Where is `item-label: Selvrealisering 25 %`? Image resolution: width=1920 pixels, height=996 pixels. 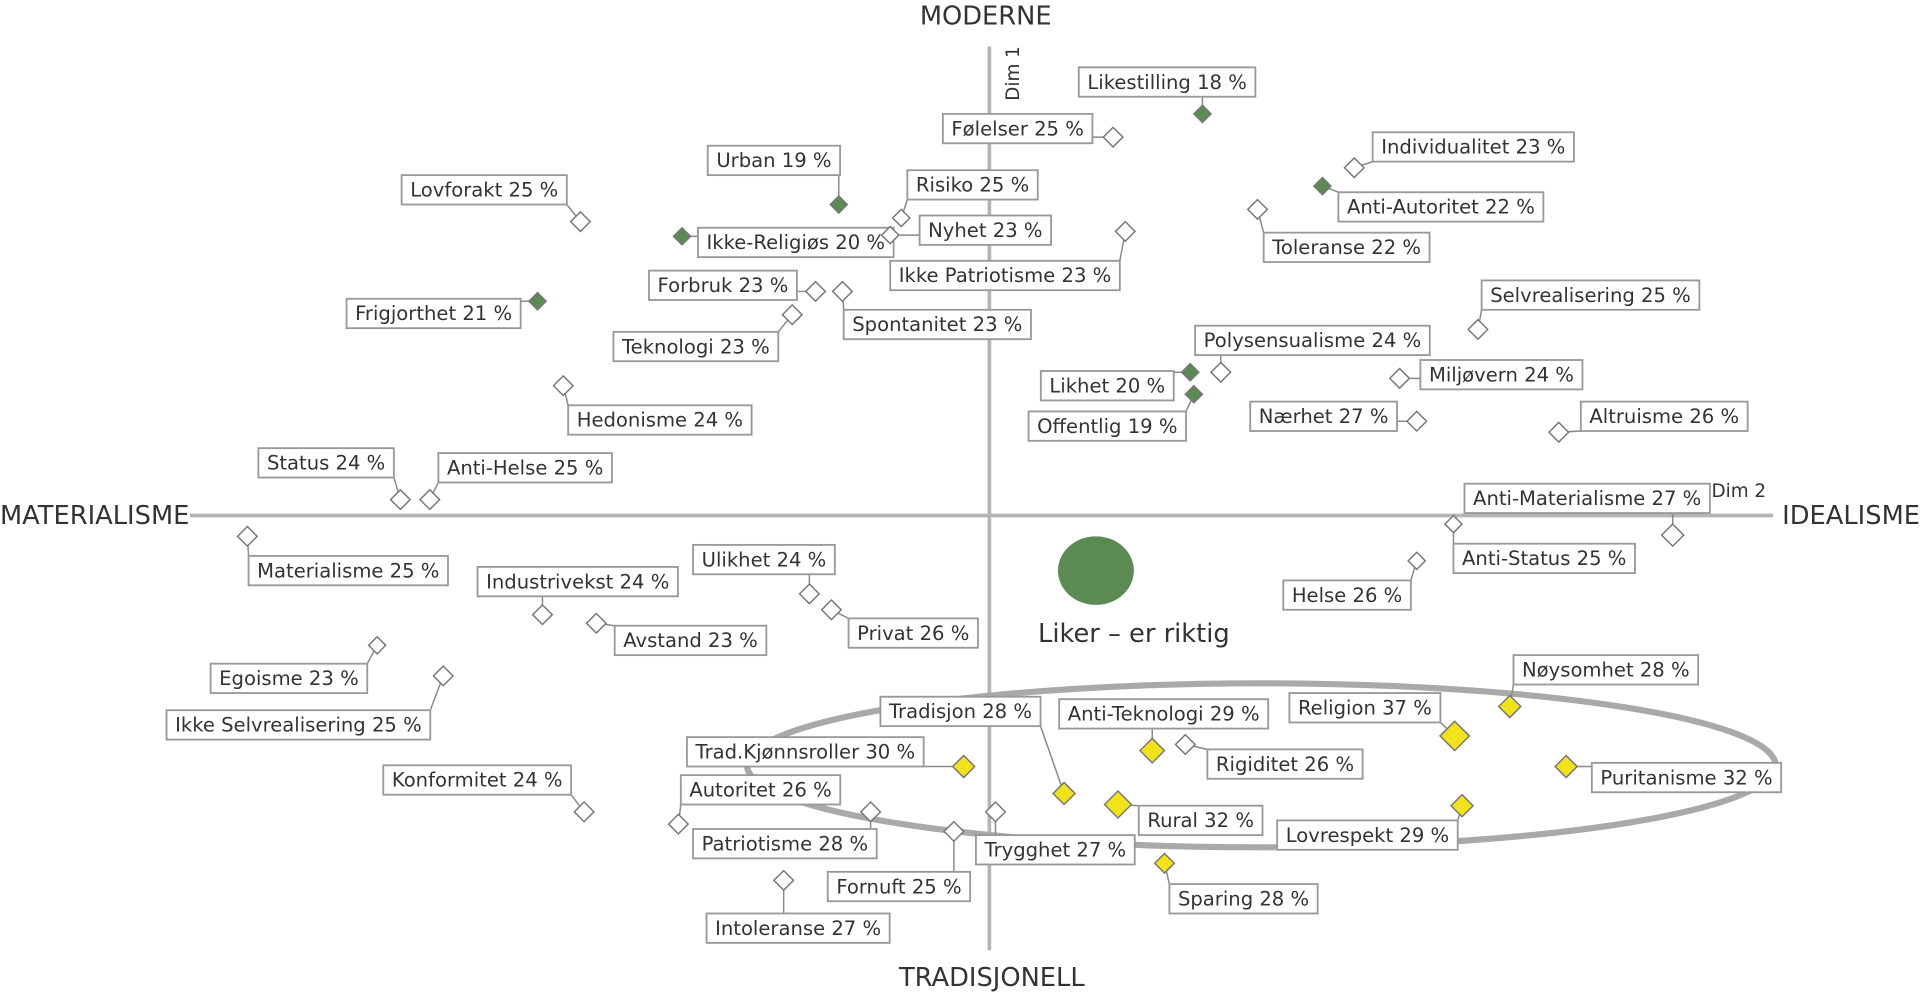 item-label: Selvrealisering 25 % is located at coordinates (1590, 295).